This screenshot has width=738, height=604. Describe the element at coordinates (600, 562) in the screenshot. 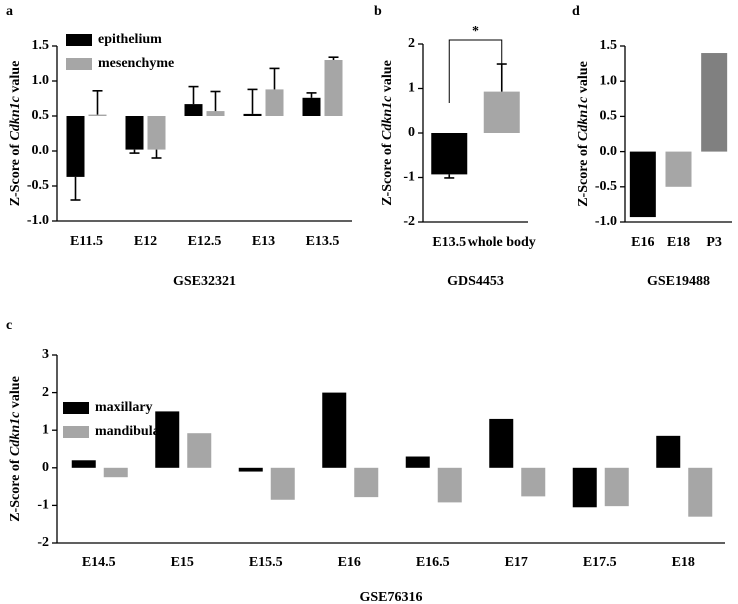

I see `x-tick-label: E17.5` at that location.